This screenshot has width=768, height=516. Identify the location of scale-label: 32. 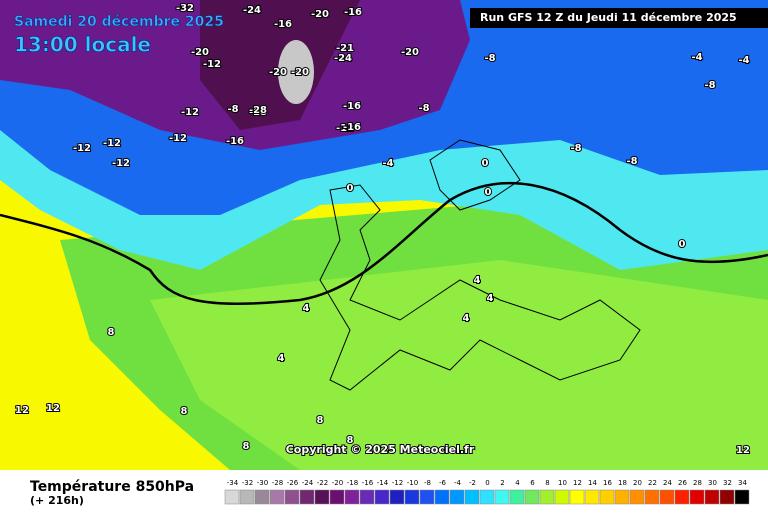
(727, 483).